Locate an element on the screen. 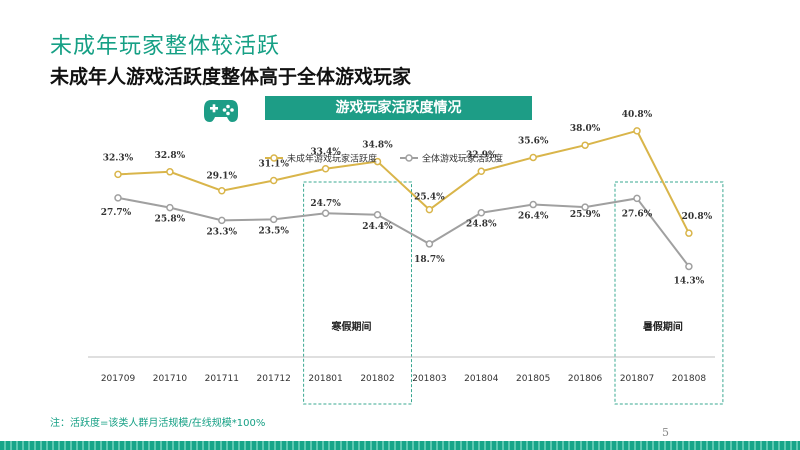 The height and width of the screenshot is (450, 800). data-label: 25.4% is located at coordinates (429, 198).